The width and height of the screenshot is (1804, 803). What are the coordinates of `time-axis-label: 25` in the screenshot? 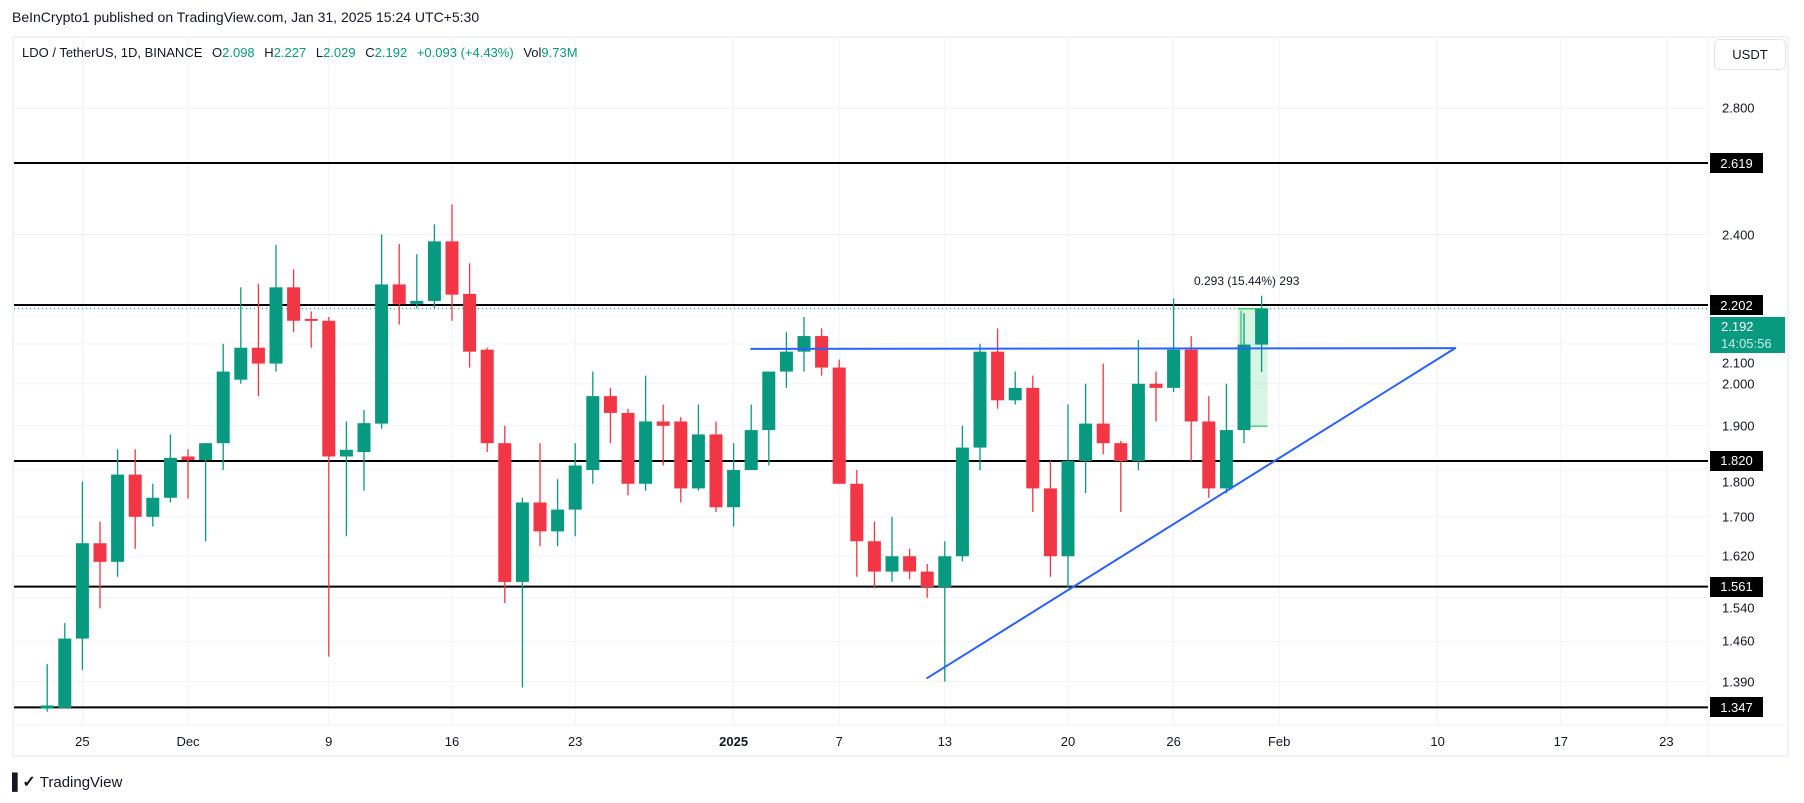 It's located at (82, 741).